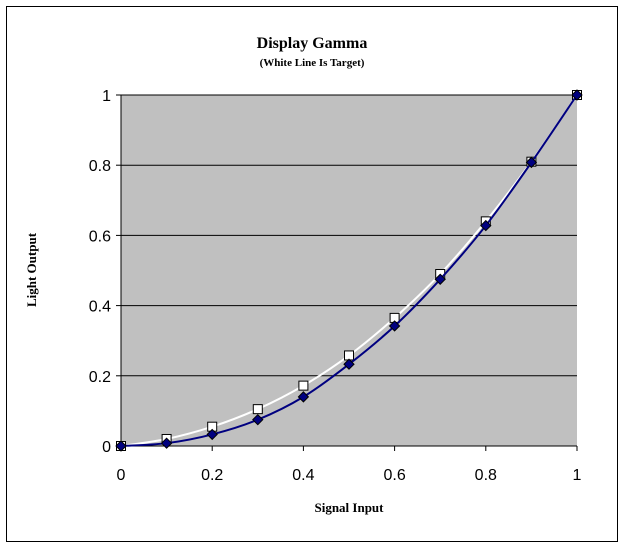  What do you see at coordinates (577, 475) in the screenshot?
I see `x-tick-label-5: 1` at bounding box center [577, 475].